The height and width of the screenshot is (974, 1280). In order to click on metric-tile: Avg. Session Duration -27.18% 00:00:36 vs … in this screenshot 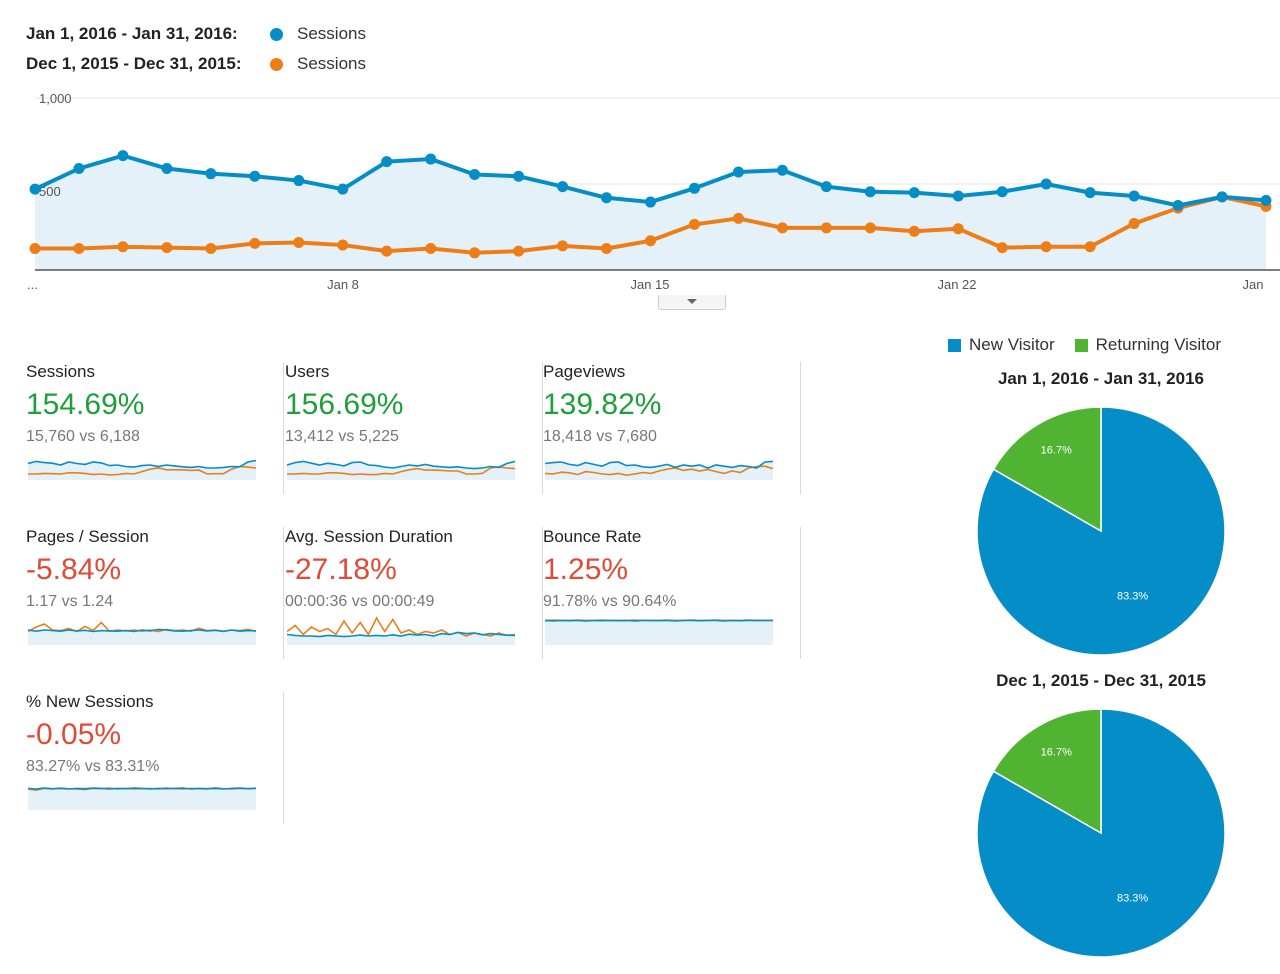, I will do `click(414, 593)`.